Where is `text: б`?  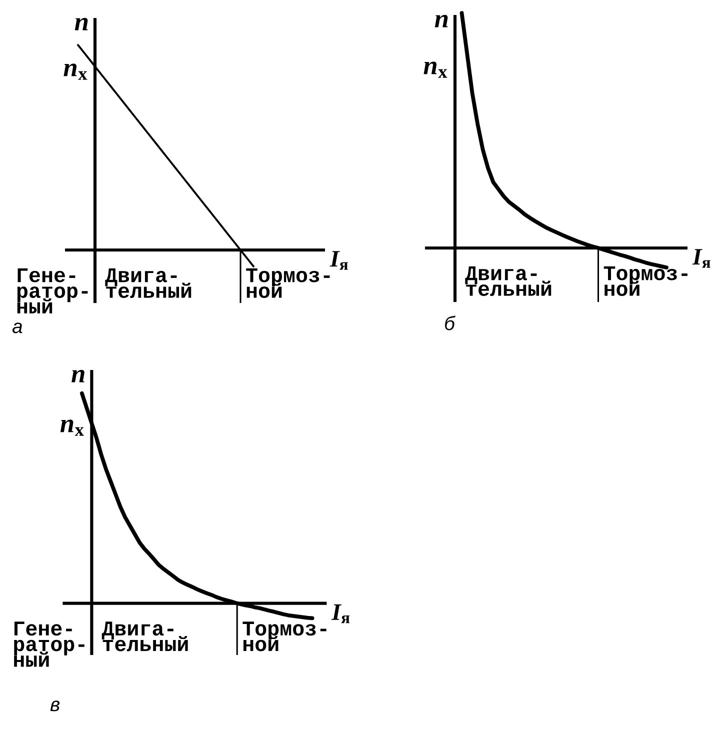
text: б is located at coordinates (450, 323).